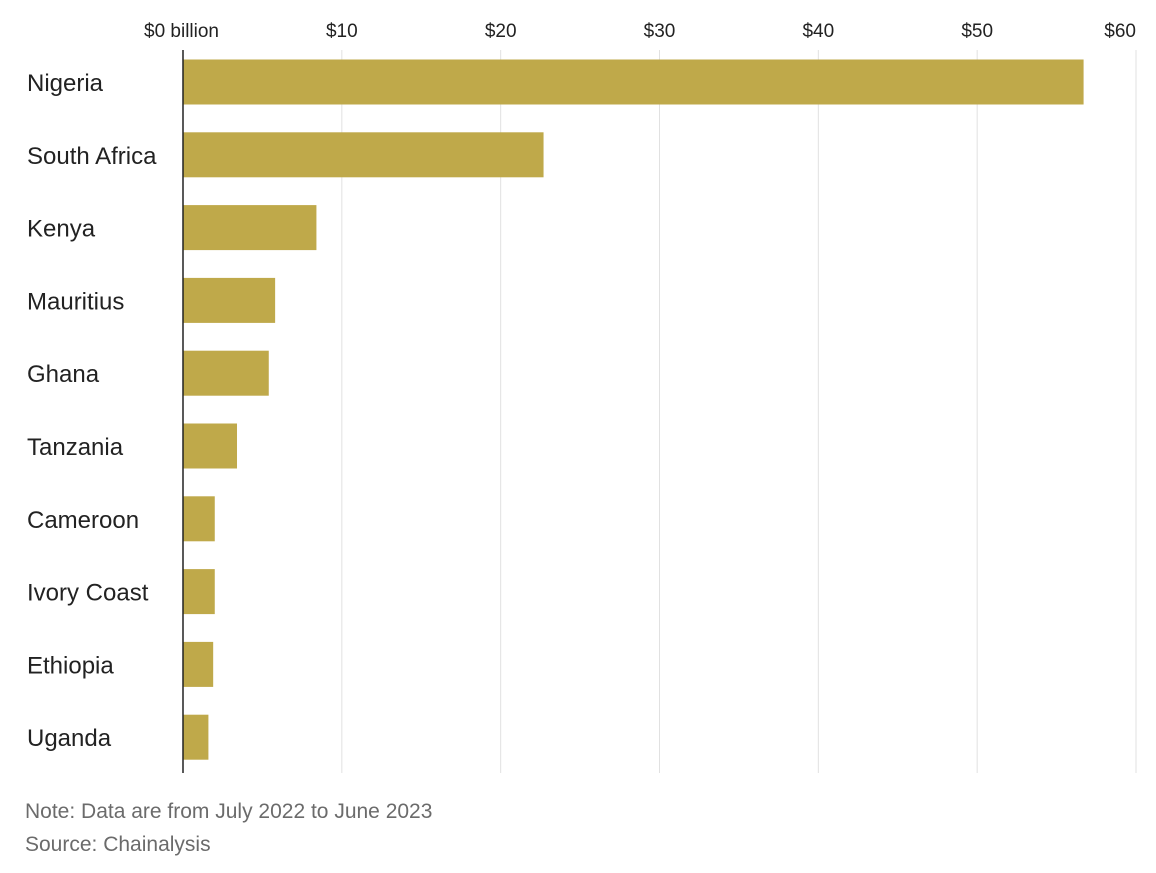 The height and width of the screenshot is (873, 1156). What do you see at coordinates (226, 373) in the screenshot?
I see `bar-ghana` at bounding box center [226, 373].